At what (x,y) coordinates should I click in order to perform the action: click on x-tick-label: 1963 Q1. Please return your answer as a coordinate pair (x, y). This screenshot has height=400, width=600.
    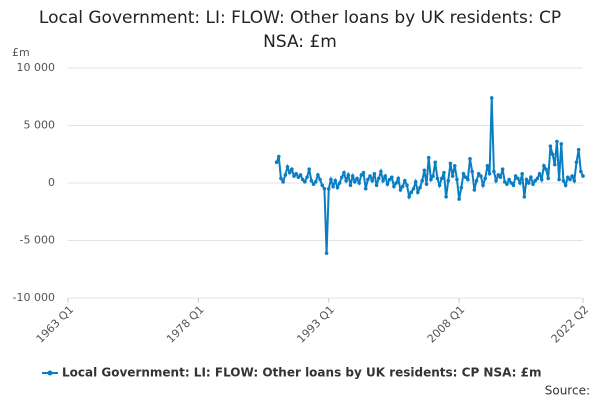
    Looking at the image, I should click on (55, 324).